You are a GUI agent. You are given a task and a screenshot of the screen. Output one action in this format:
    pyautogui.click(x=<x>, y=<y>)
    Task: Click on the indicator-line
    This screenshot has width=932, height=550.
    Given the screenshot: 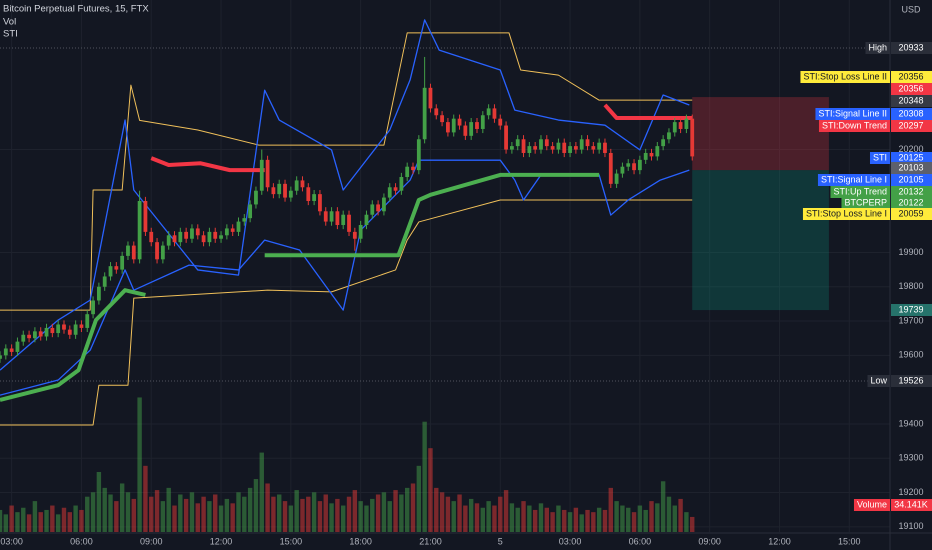 What is the action you would take?
    pyautogui.click(x=73, y=345)
    